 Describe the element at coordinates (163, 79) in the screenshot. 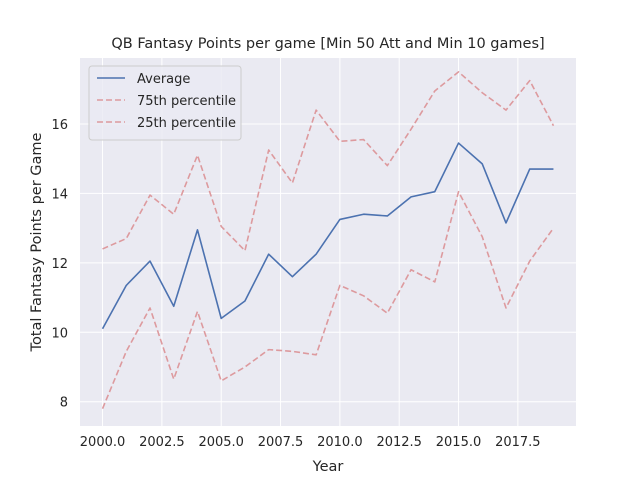

I see `legend-label: Average` at that location.